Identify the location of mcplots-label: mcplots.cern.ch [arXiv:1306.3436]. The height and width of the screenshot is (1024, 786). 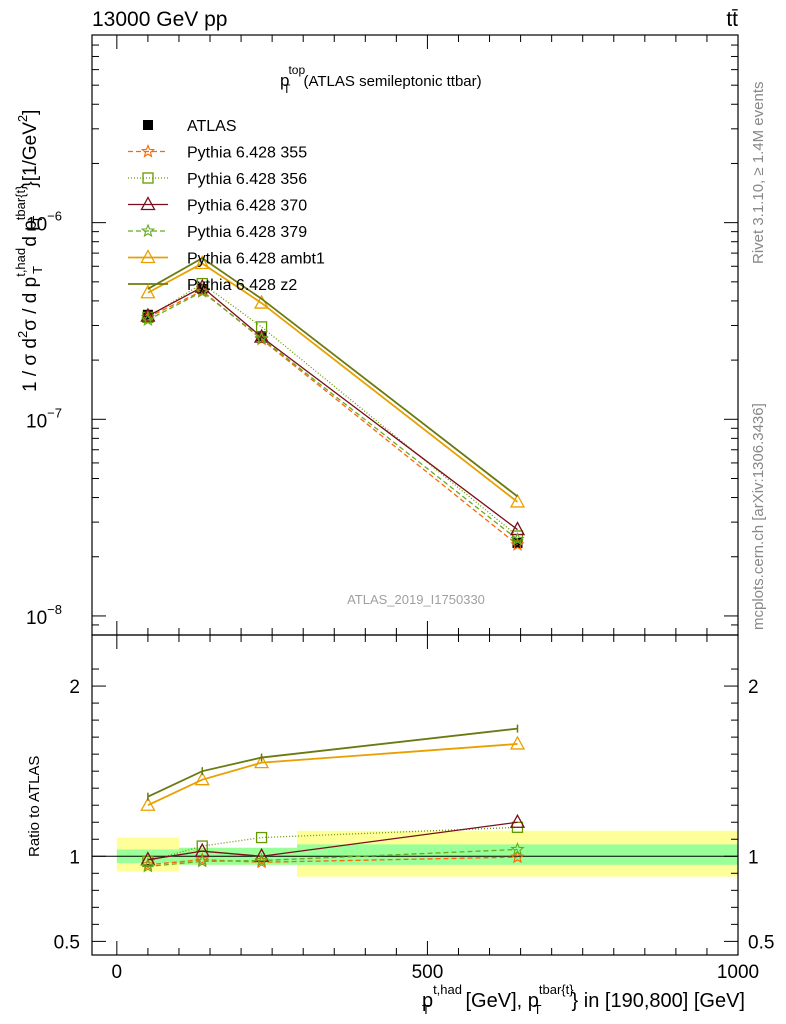
(758, 516).